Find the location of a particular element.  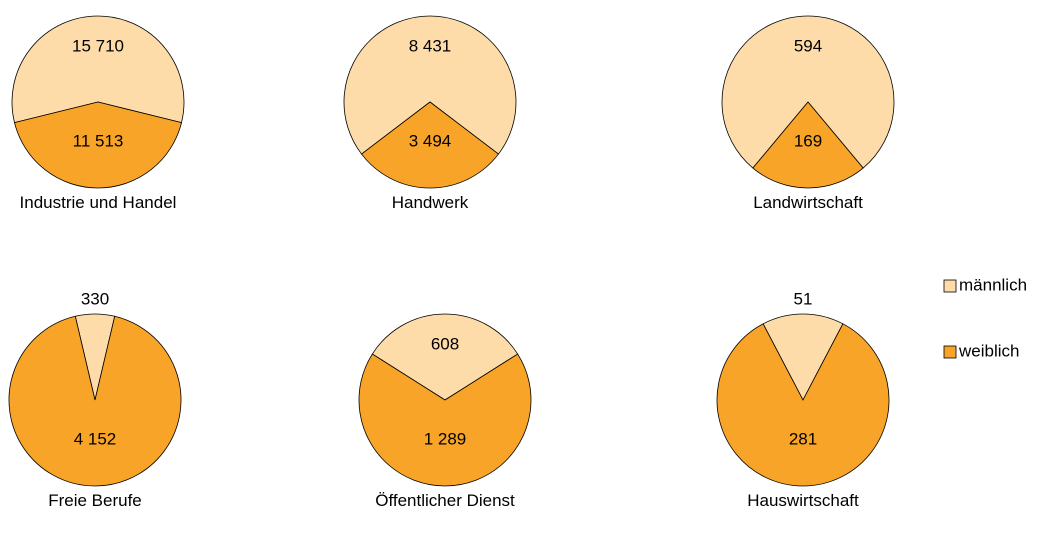

value-label: 15 710 is located at coordinates (98, 45).